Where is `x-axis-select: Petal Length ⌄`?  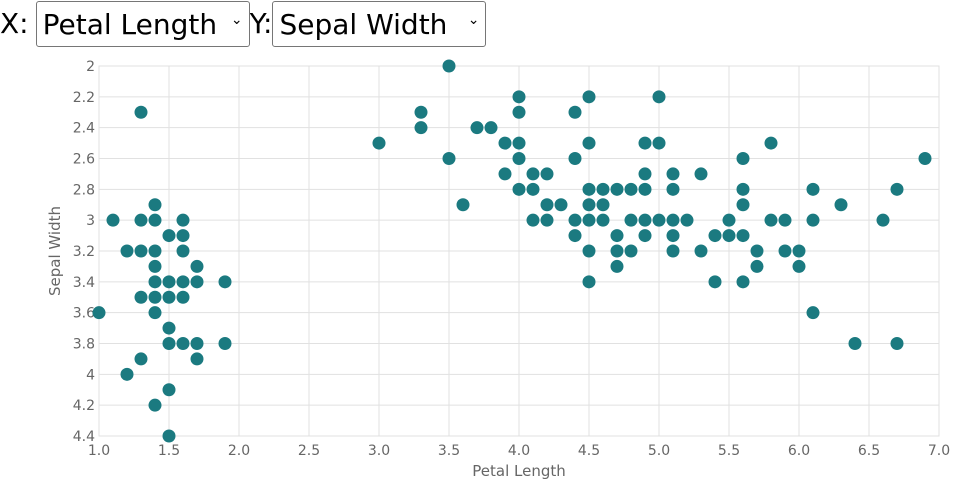 x-axis-select: Petal Length ⌄ is located at coordinates (142, 24).